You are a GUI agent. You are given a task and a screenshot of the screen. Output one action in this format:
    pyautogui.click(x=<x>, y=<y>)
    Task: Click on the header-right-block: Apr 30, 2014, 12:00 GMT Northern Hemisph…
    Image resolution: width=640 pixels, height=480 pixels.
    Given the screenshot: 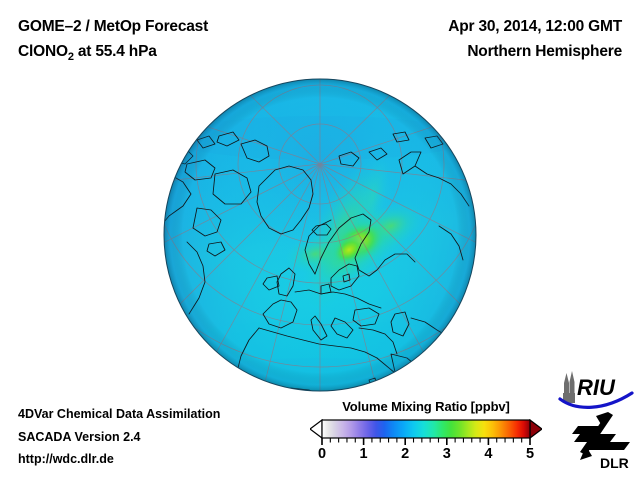 What is the action you would take?
    pyautogui.click(x=482, y=39)
    